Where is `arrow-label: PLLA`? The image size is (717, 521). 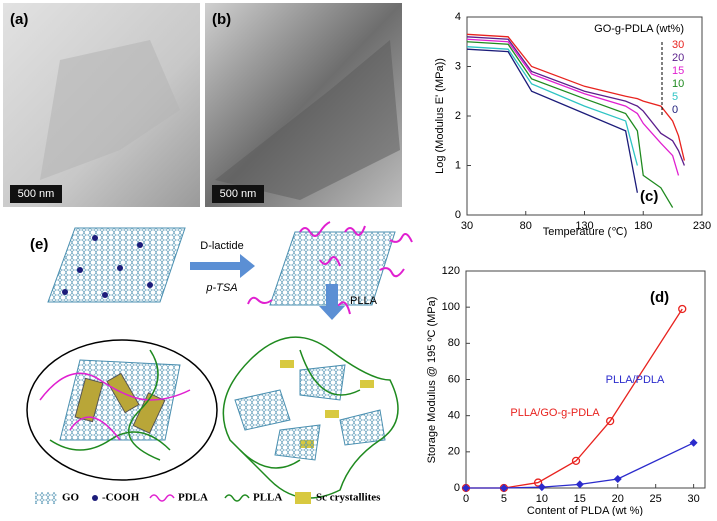 arrow-label: PLLA is located at coordinates (364, 301).